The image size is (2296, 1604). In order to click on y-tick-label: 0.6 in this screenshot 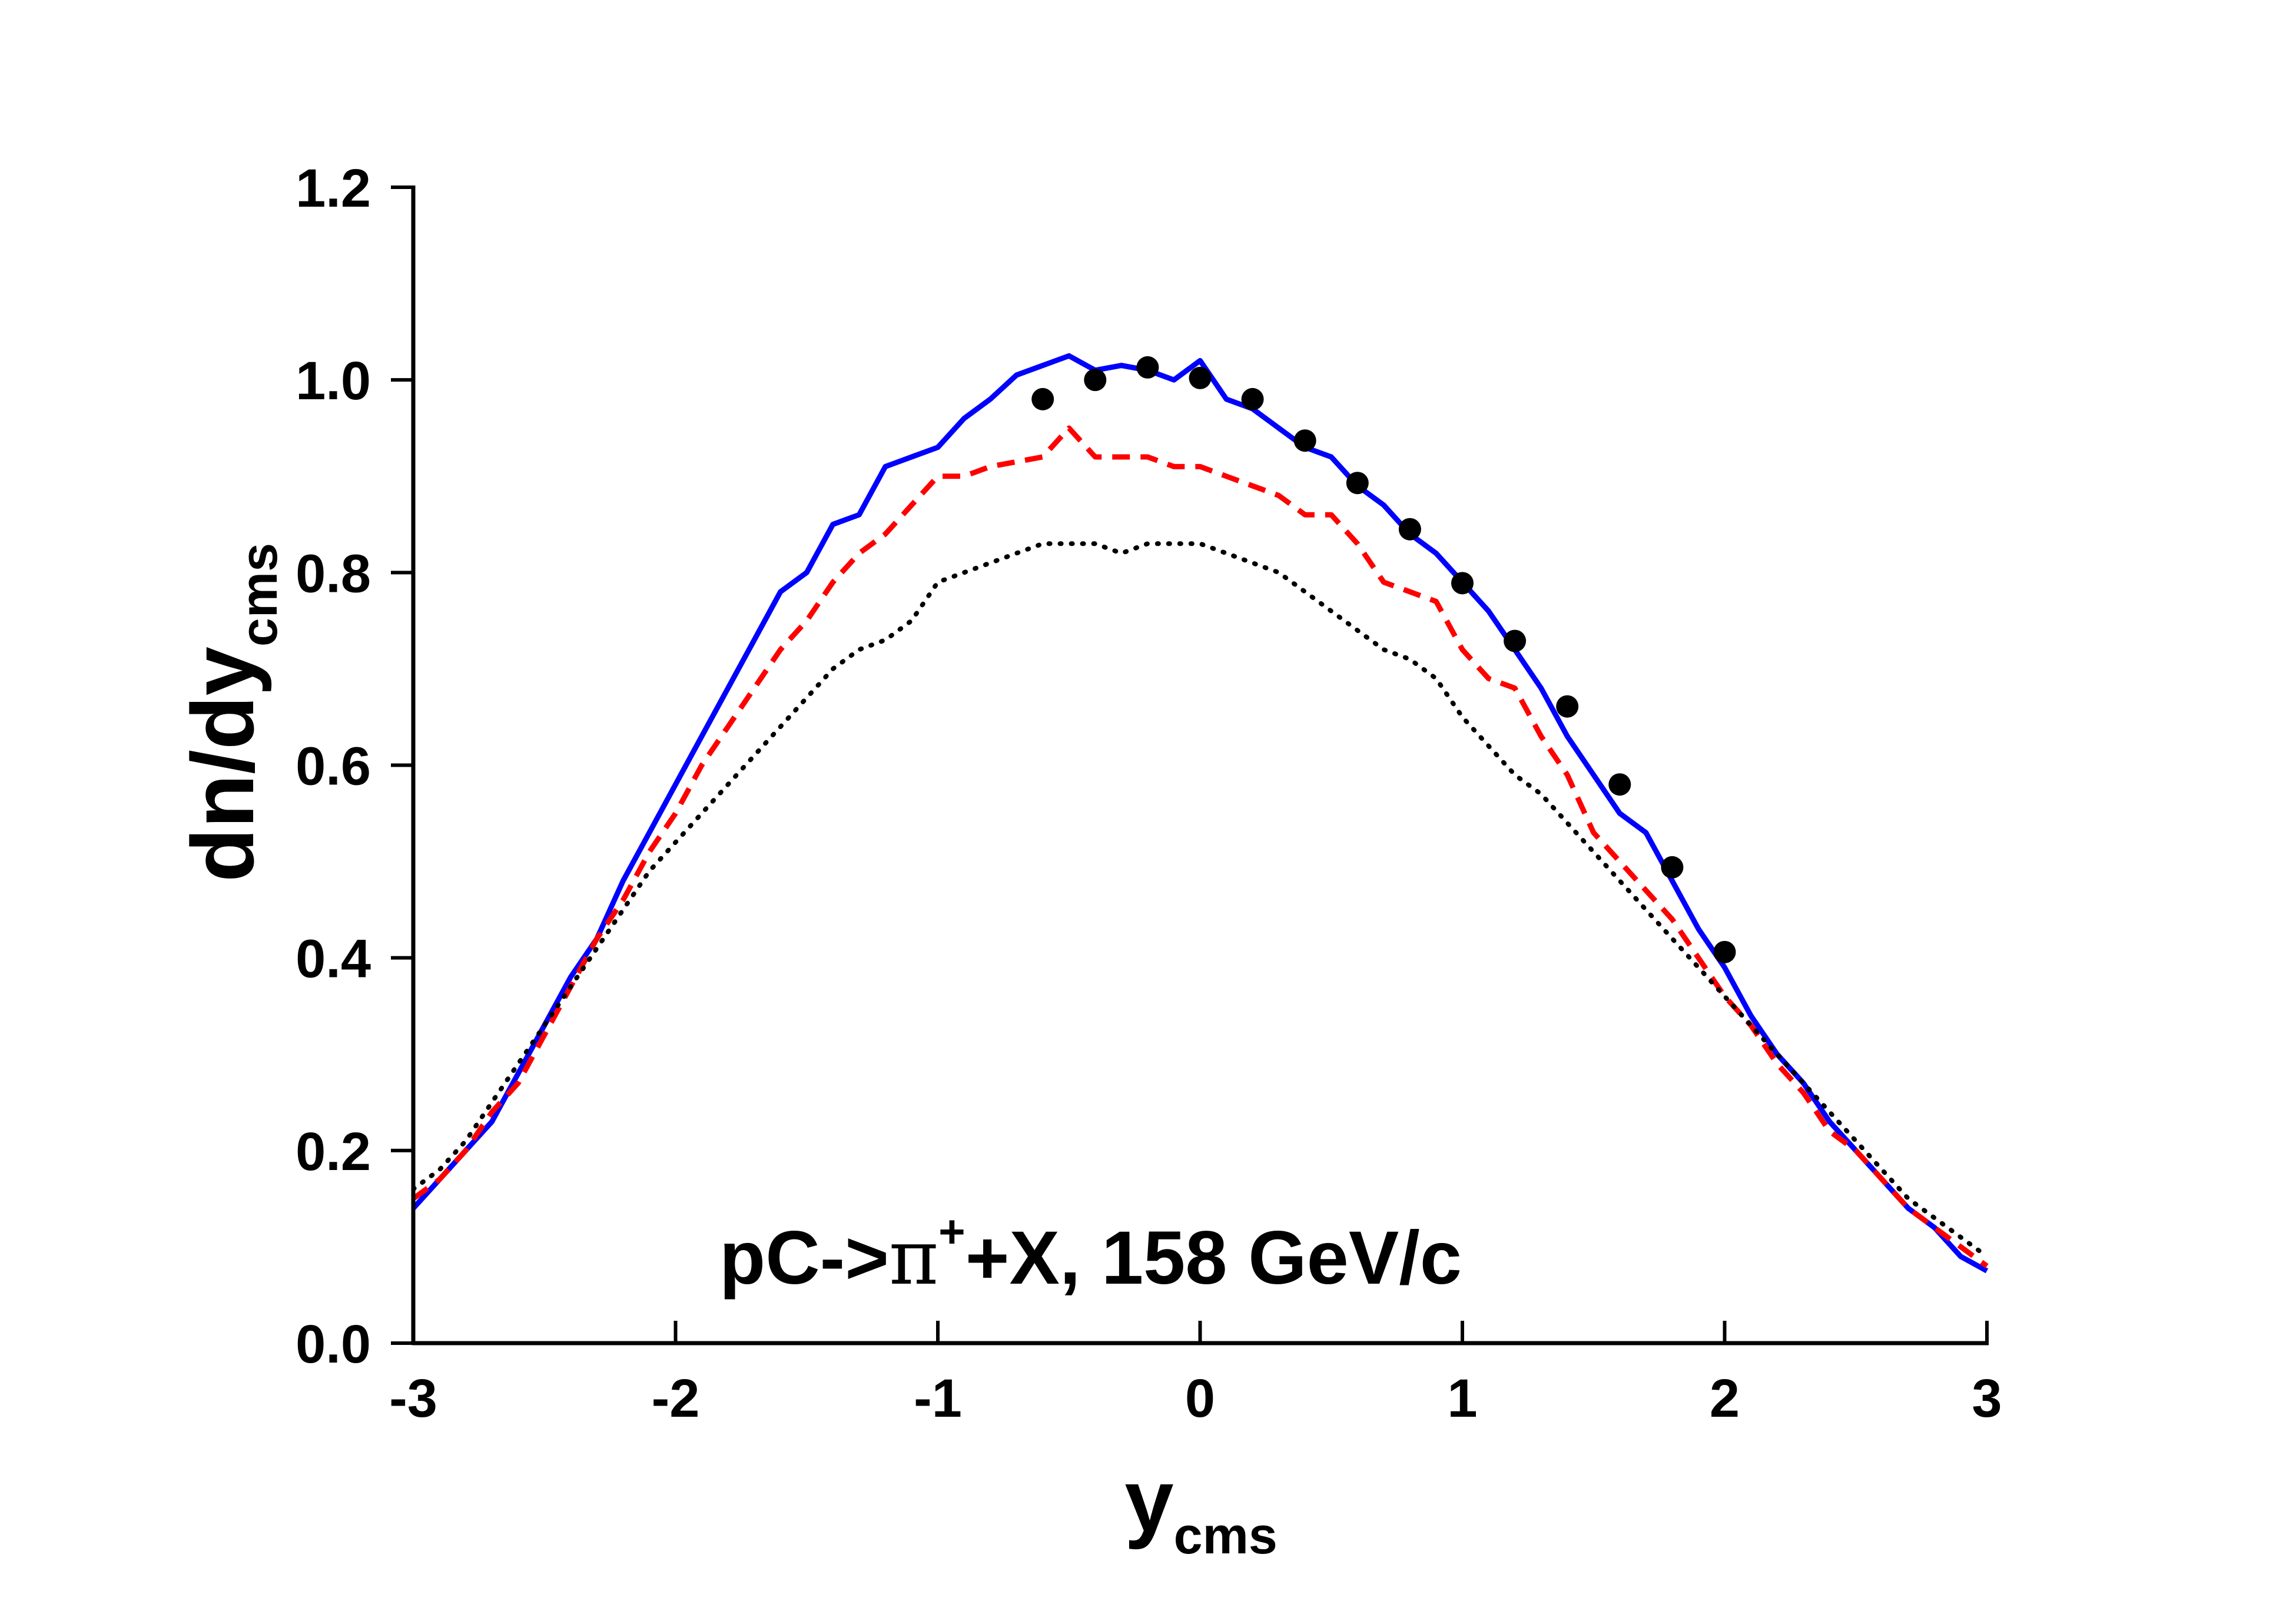, I will do `click(333, 767)`.